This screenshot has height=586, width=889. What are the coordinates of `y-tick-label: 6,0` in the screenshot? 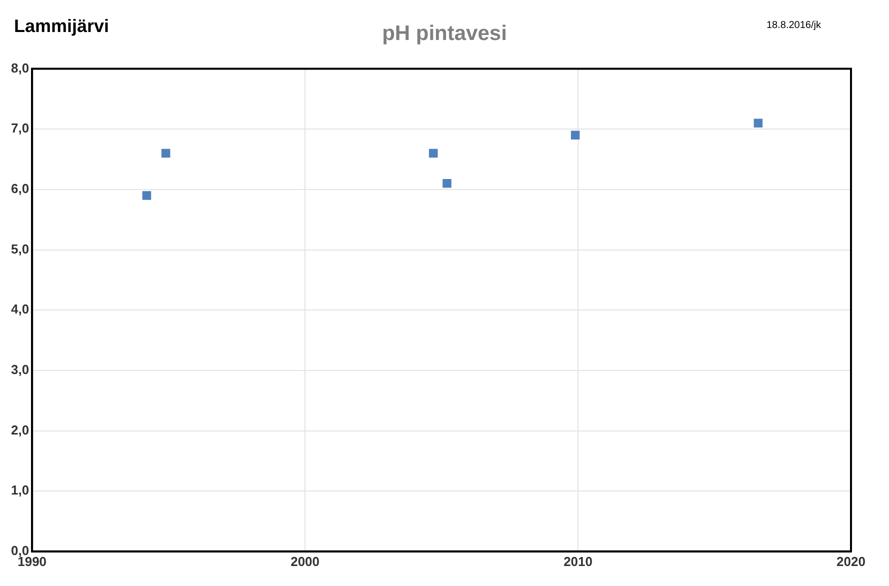 It's located at (20, 188).